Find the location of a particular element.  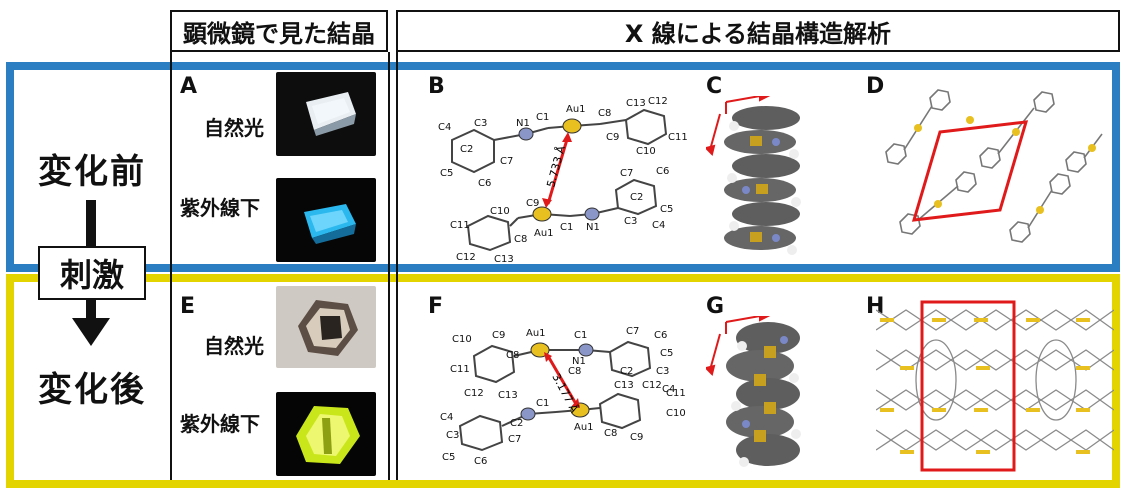

crystal-photo-uv-before is located at coordinates (326, 220).